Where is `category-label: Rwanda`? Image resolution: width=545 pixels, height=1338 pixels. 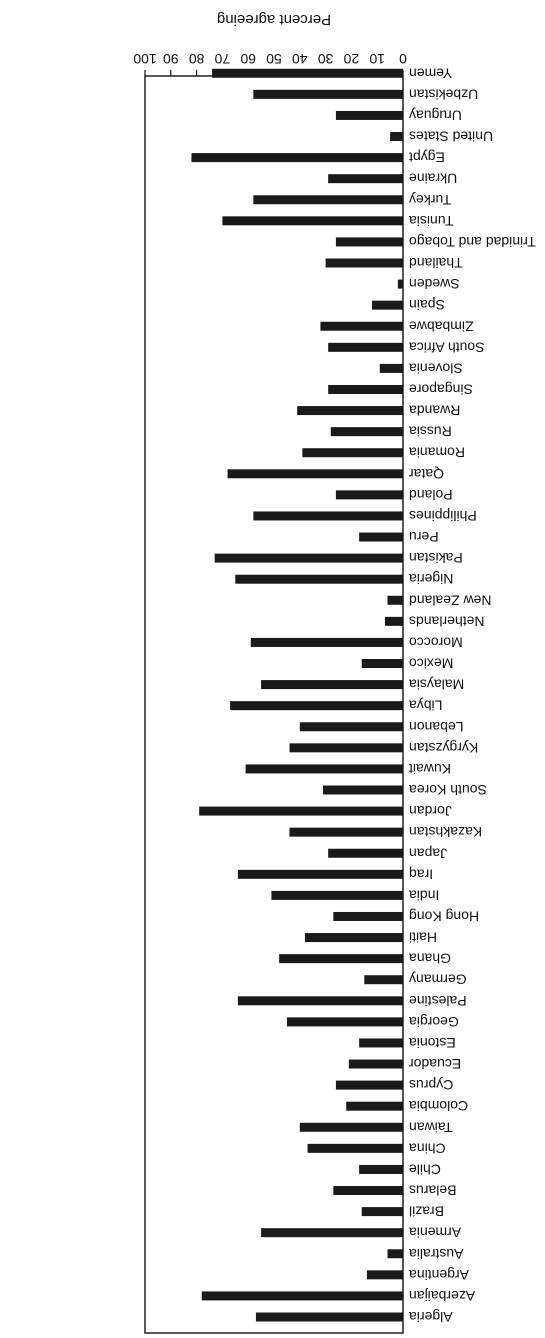 category-label: Rwanda is located at coordinates (435, 411).